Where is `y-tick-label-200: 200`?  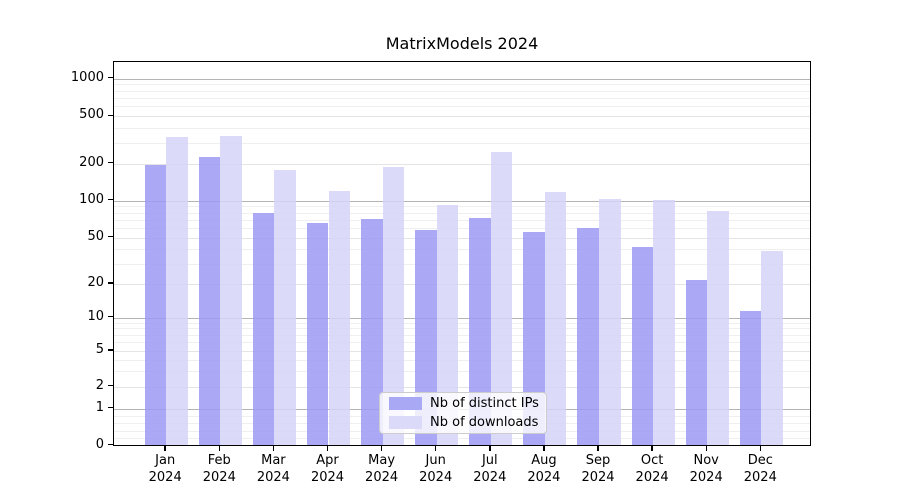 y-tick-label-200: 200 is located at coordinates (91, 162).